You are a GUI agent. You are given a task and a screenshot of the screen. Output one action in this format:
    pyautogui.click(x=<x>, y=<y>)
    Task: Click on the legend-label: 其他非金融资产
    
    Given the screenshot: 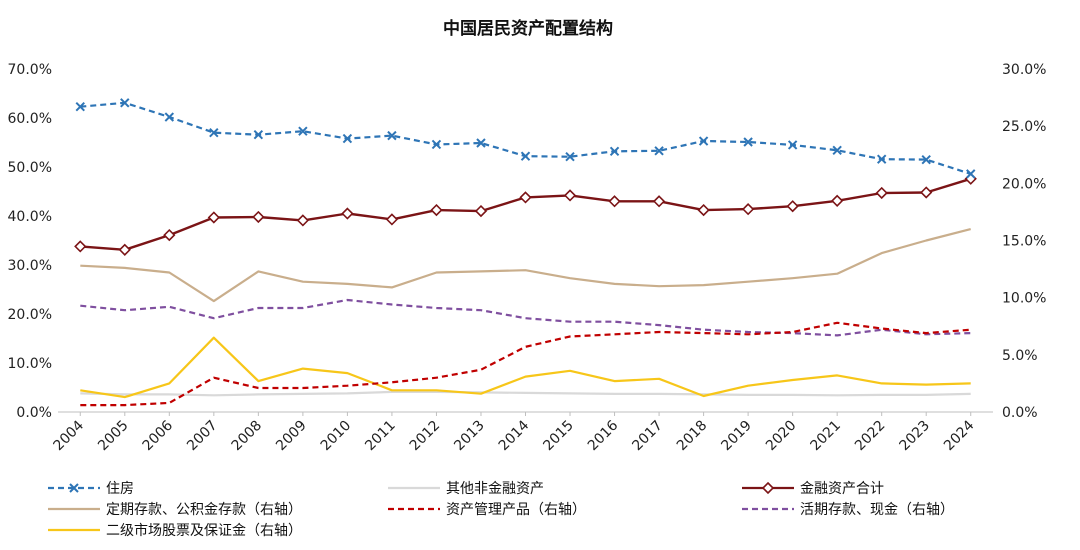 What is the action you would take?
    pyautogui.click(x=495, y=489)
    